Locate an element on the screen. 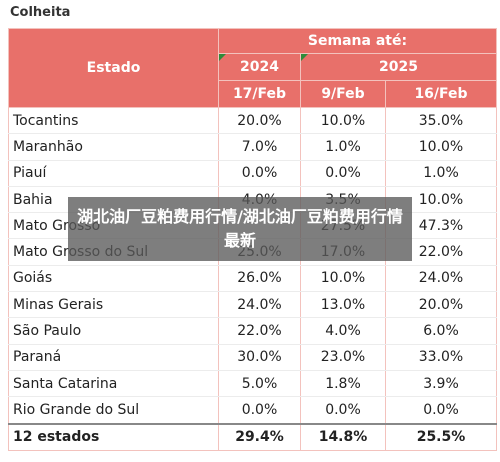 The image size is (500, 462). state-cell: Piauí is located at coordinates (113, 173).